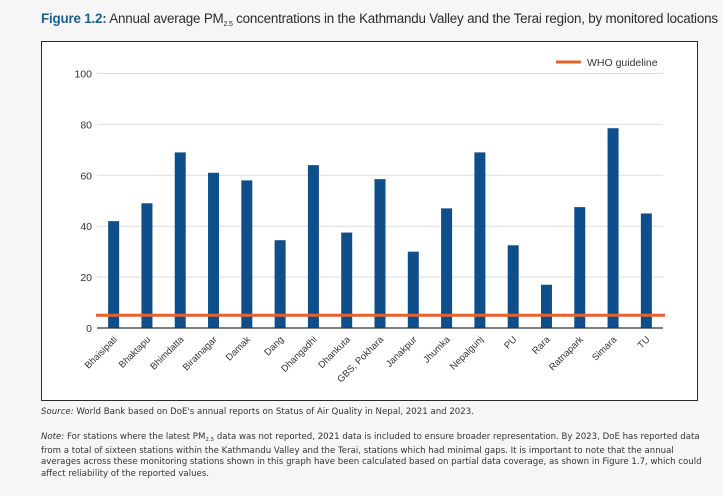  Describe the element at coordinates (401, 351) in the screenshot. I see `x-tick-label: Janakpur` at that location.